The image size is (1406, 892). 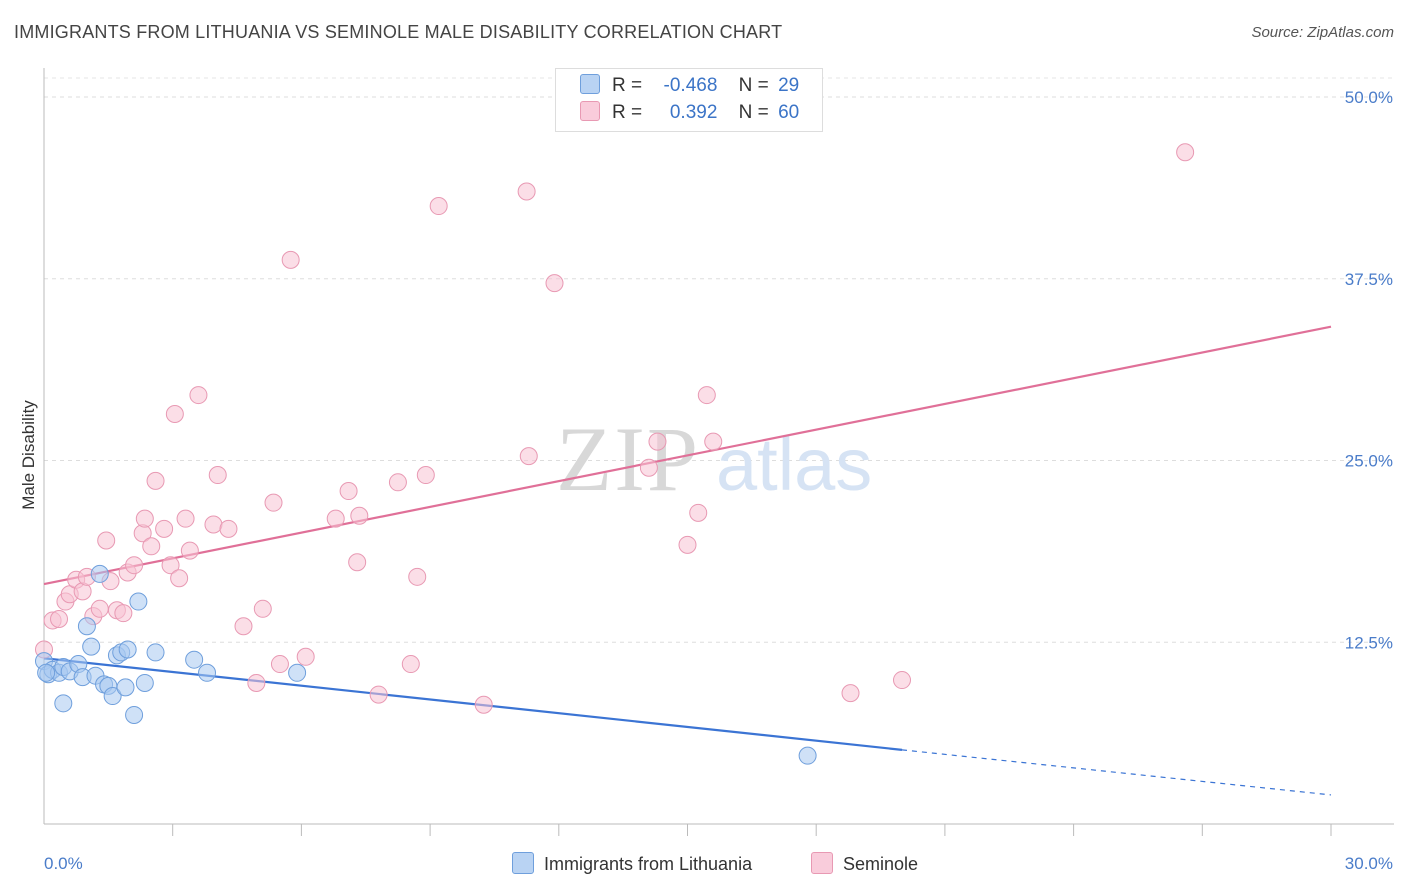 What do you see at coordinates (590, 84) in the screenshot?
I see `legend-swatch-lithuania` at bounding box center [590, 84].